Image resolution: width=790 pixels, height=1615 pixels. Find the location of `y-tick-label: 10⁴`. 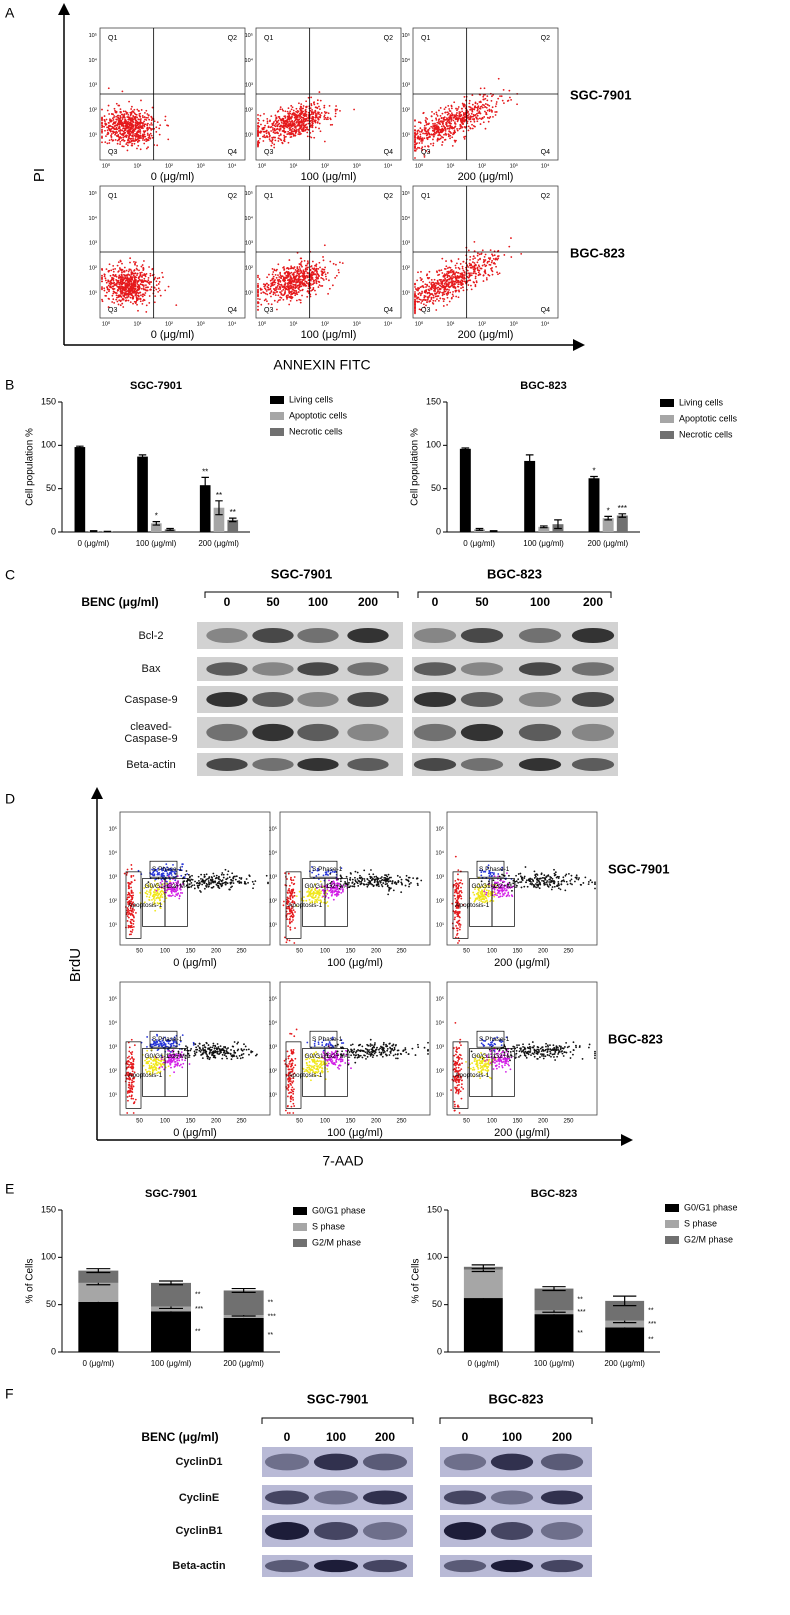

y-tick-label: 10⁴ is located at coordinates (249, 218).